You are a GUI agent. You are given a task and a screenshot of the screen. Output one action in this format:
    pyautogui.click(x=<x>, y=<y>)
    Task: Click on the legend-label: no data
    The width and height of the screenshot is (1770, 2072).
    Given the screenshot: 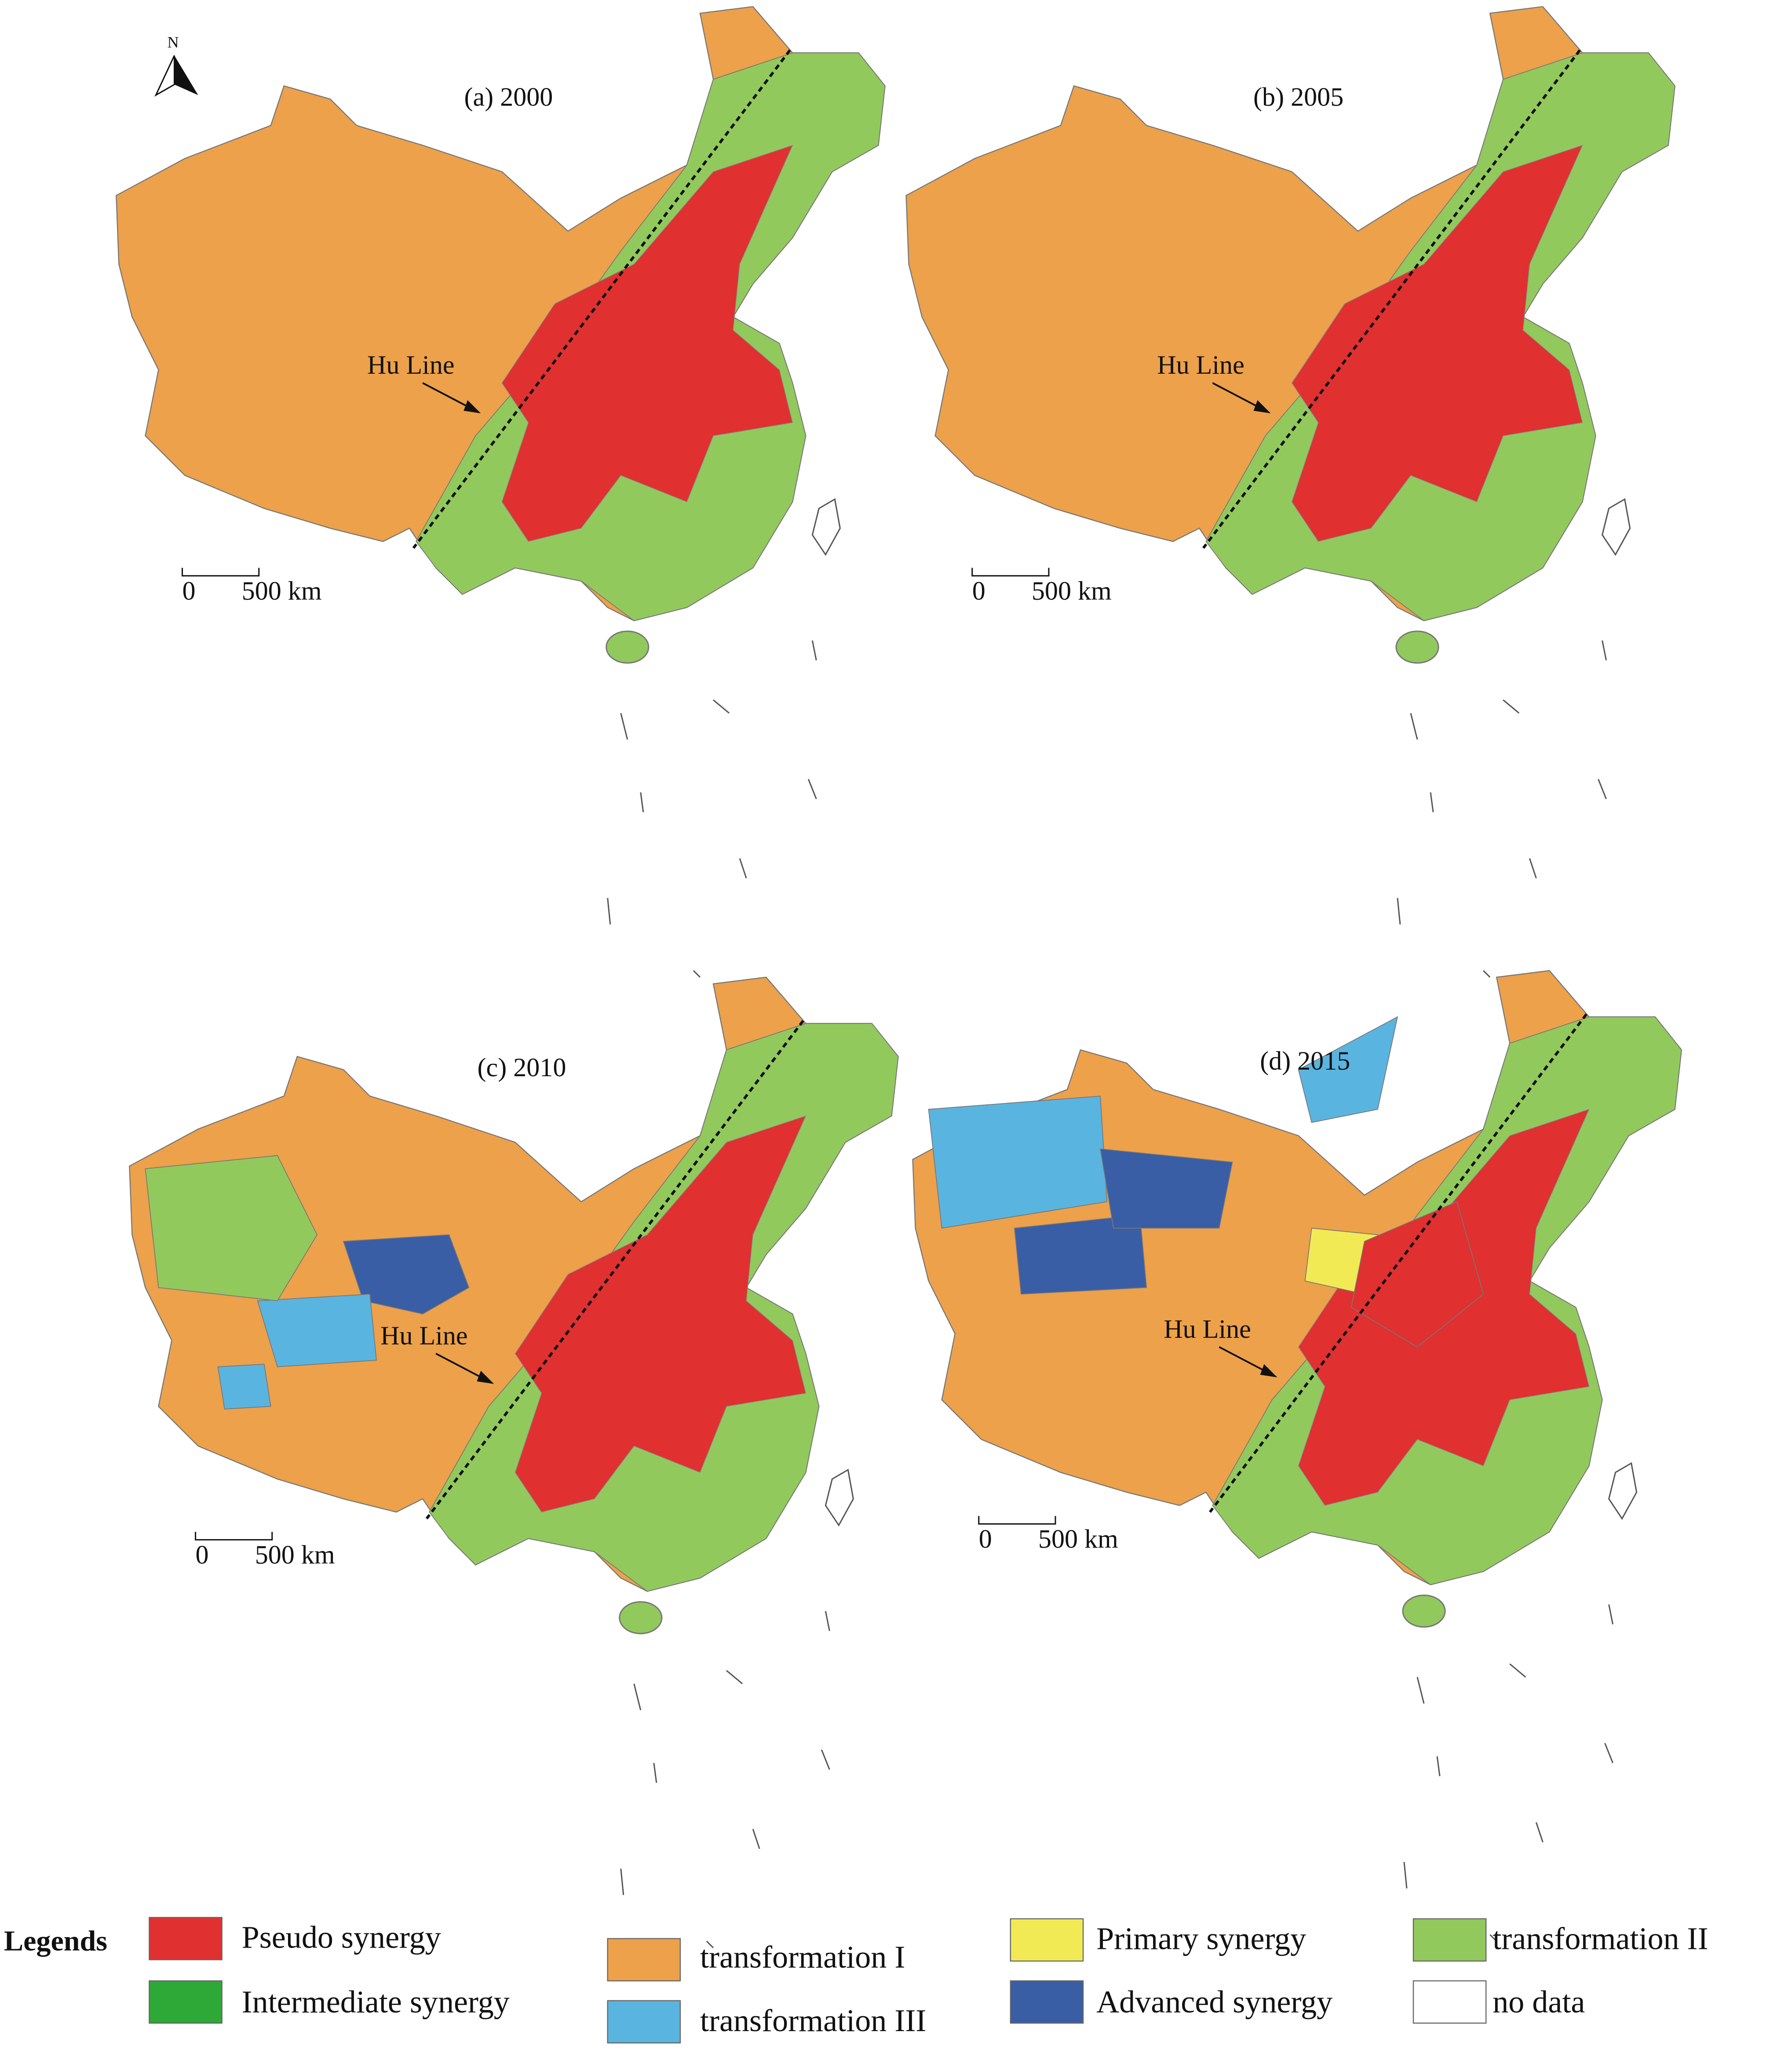 What is the action you would take?
    pyautogui.click(x=1539, y=2002)
    